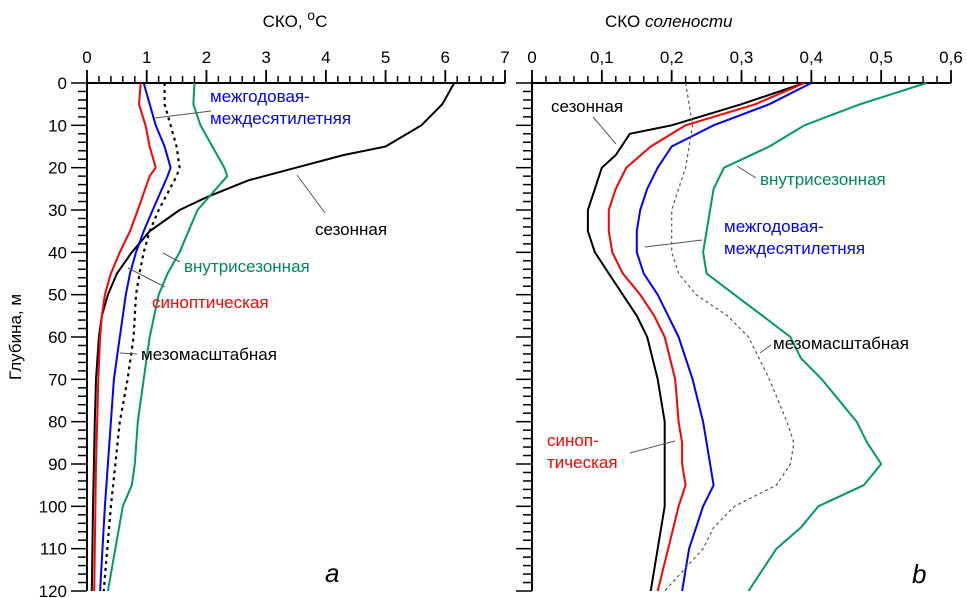  I want to click on leader-seasonal-a, so click(311, 194).